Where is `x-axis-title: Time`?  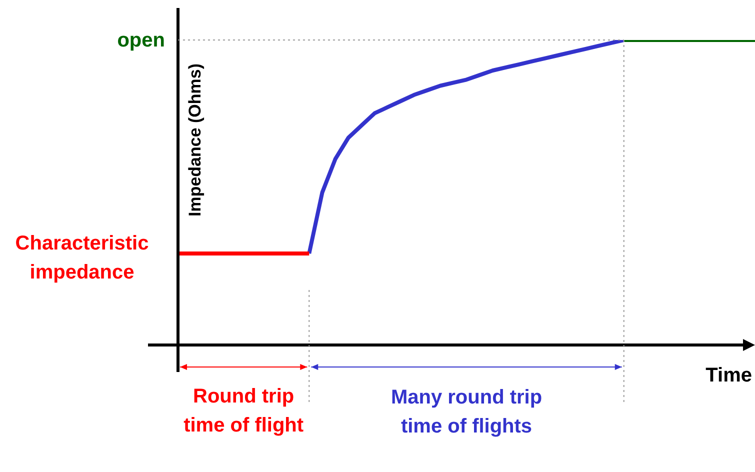
x-axis-title: Time is located at coordinates (729, 375).